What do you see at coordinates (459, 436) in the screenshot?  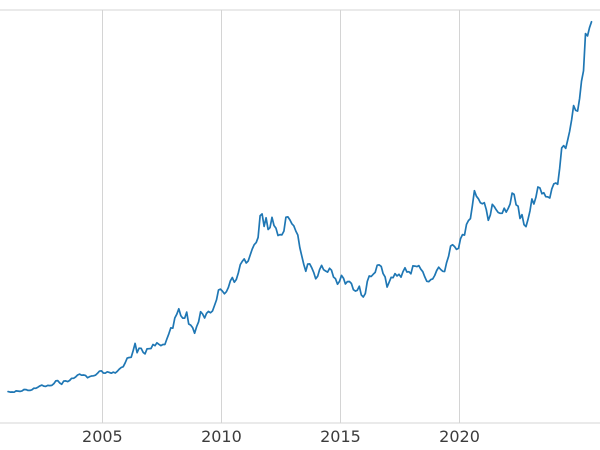 I see `x-tick-label: 2020` at bounding box center [459, 436].